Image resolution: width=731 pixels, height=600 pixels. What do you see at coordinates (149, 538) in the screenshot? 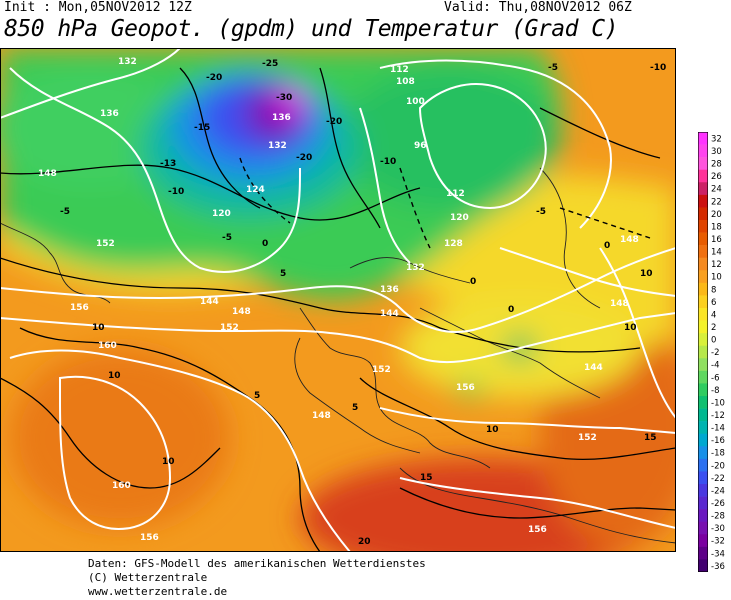
I see `label-geopot-156-b: 156` at bounding box center [149, 538].